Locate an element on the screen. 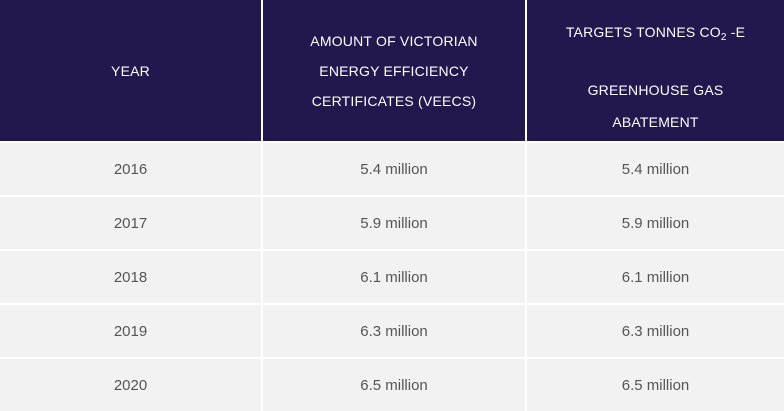  table-row: 2019 6.3 million 6.3 million is located at coordinates (392, 330).